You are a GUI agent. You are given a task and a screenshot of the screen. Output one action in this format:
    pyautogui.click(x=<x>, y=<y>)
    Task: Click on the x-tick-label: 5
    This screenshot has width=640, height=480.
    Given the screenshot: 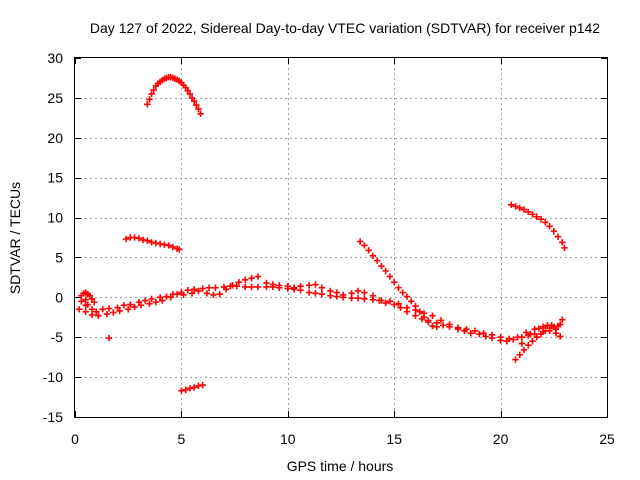 What is the action you would take?
    pyautogui.click(x=182, y=439)
    